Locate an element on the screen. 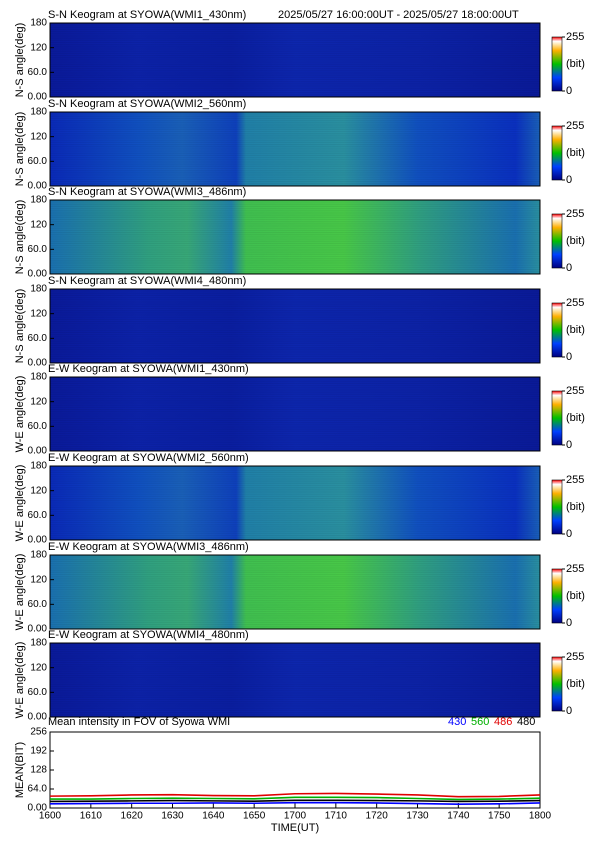 The width and height of the screenshot is (595, 842). panel-title: E-W Keogram at SYOWA(WMI2_560nm) is located at coordinates (148, 458).